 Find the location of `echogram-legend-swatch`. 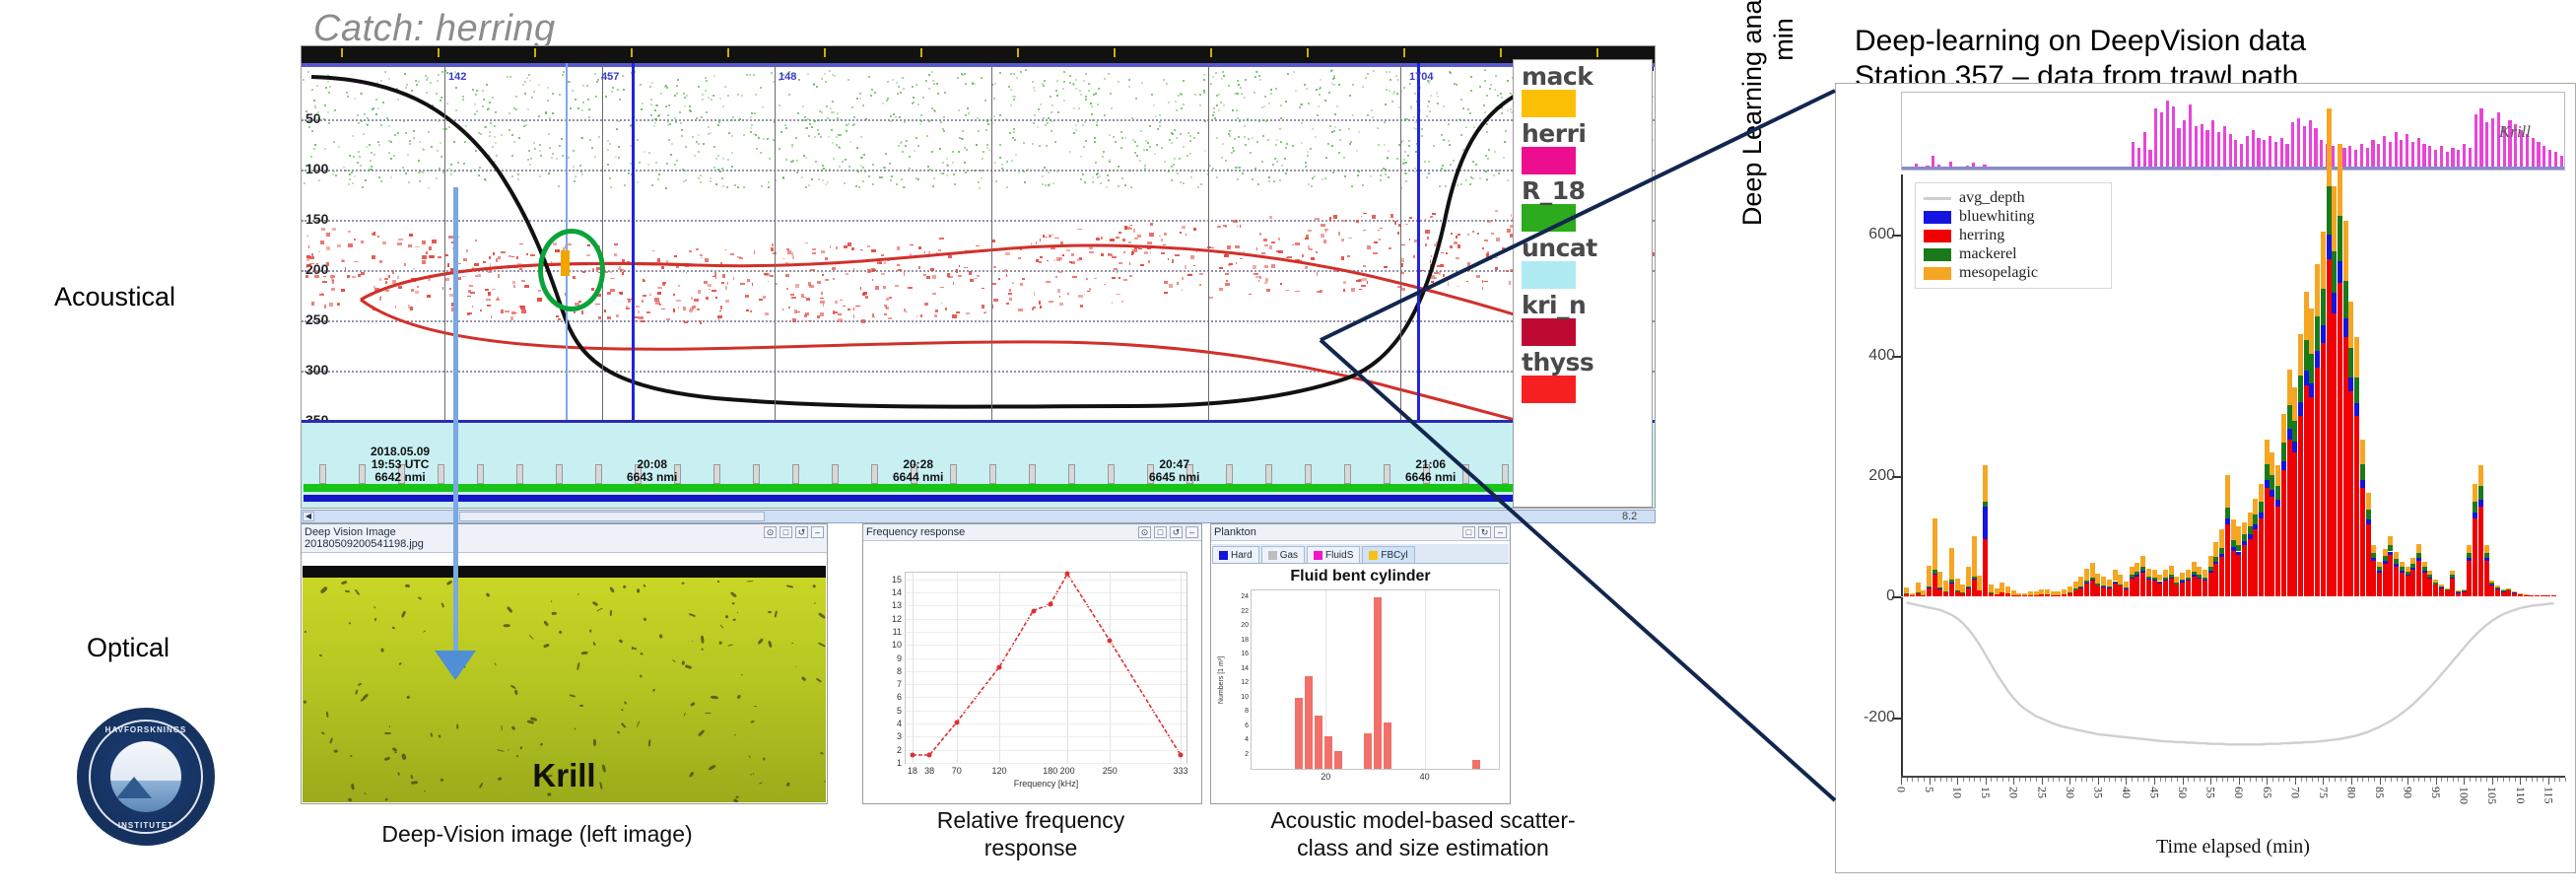

echogram-legend-swatch is located at coordinates (1549, 218).